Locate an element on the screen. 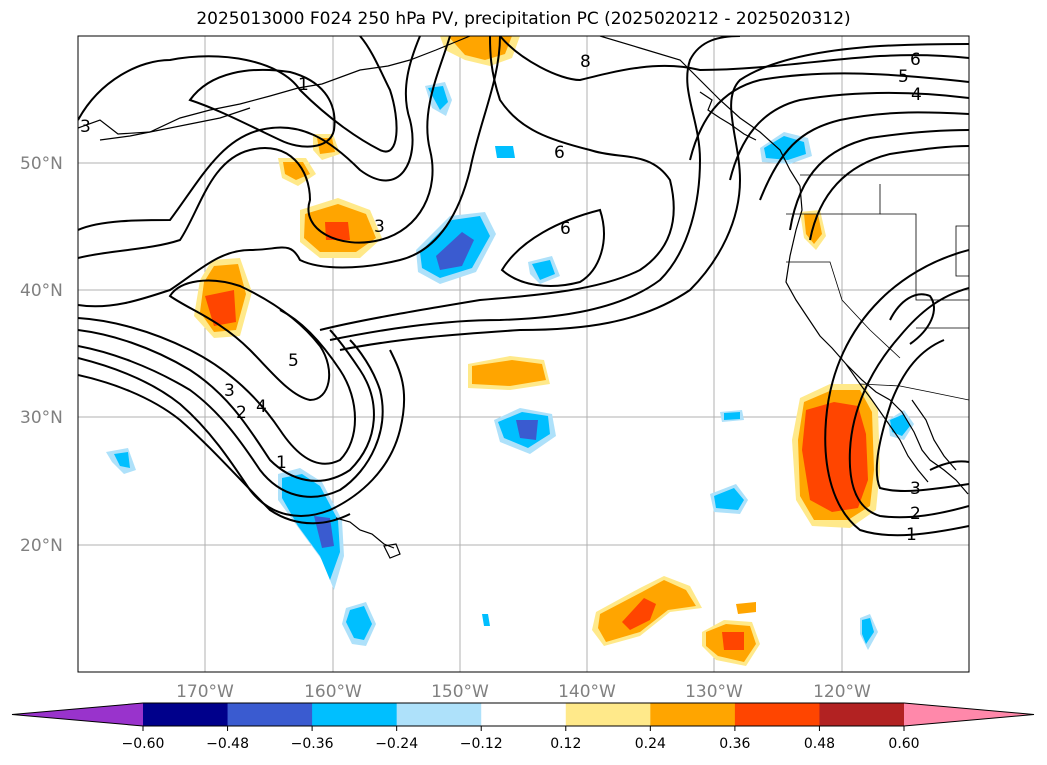  lat-labels: 50°N 40°N 30°N 20°N is located at coordinates (41, 355).